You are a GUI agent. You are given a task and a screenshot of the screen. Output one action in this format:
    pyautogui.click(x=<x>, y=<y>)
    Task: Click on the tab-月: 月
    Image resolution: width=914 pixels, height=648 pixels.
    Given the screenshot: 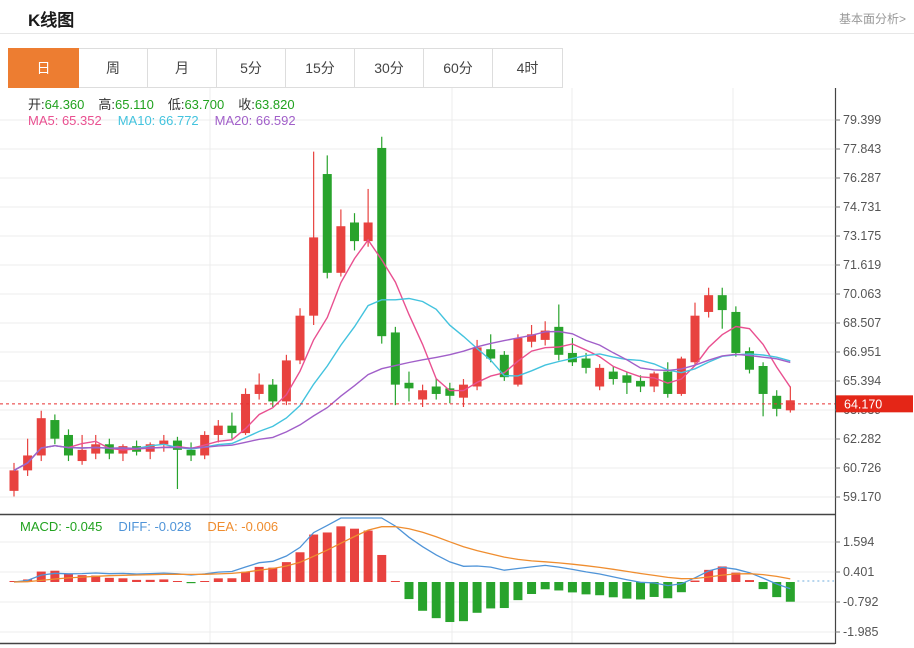 What is the action you would take?
    pyautogui.click(x=182, y=68)
    